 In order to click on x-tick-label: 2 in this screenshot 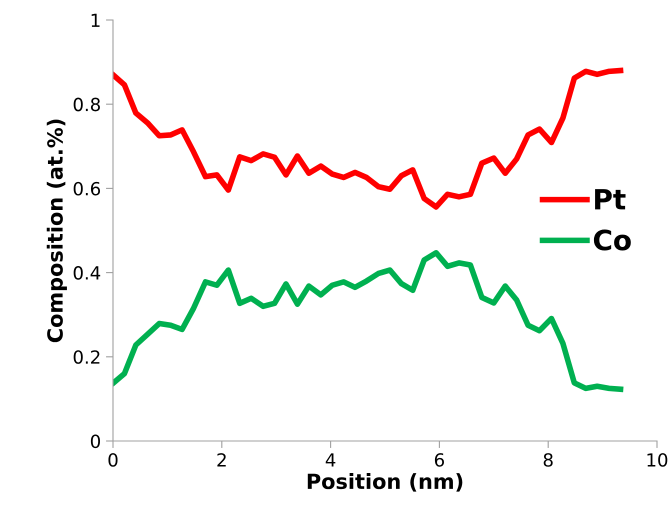, I will do `click(221, 460)`.